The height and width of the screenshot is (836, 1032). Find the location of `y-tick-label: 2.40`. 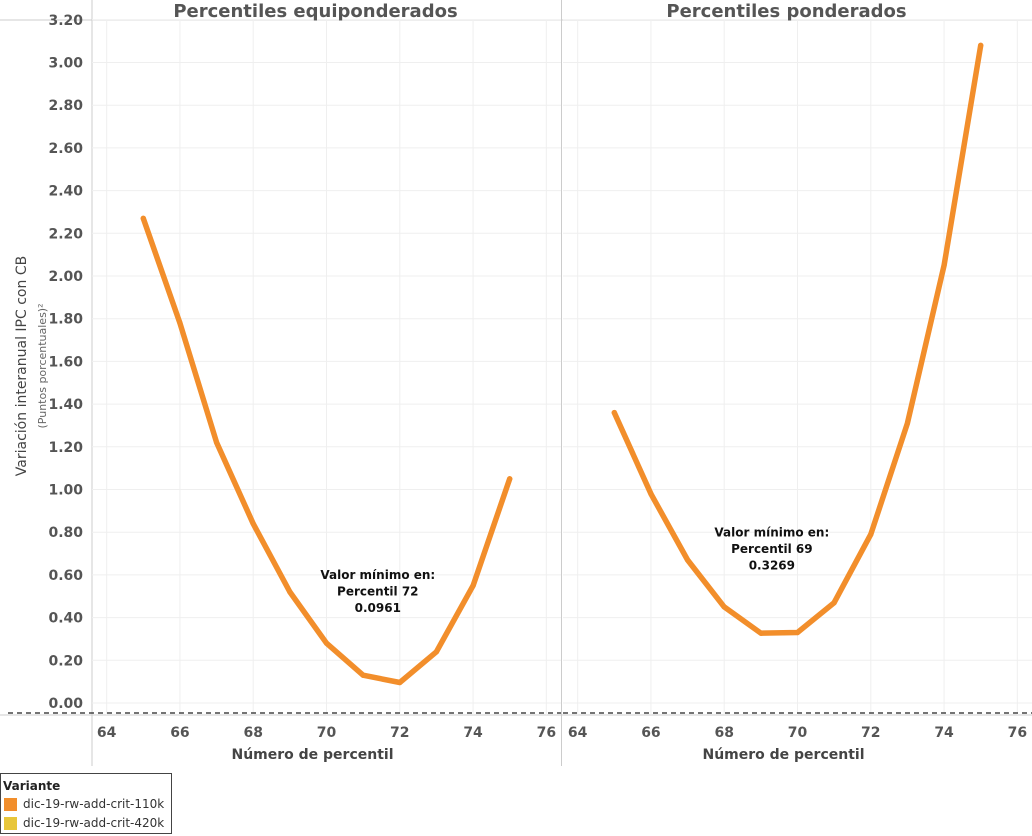

y-tick-label: 2.40 is located at coordinates (65, 192).